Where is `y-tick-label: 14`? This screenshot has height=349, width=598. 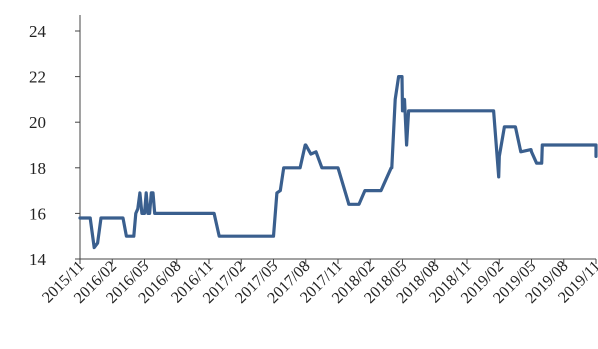
y-tick-label: 14 is located at coordinates (38, 259).